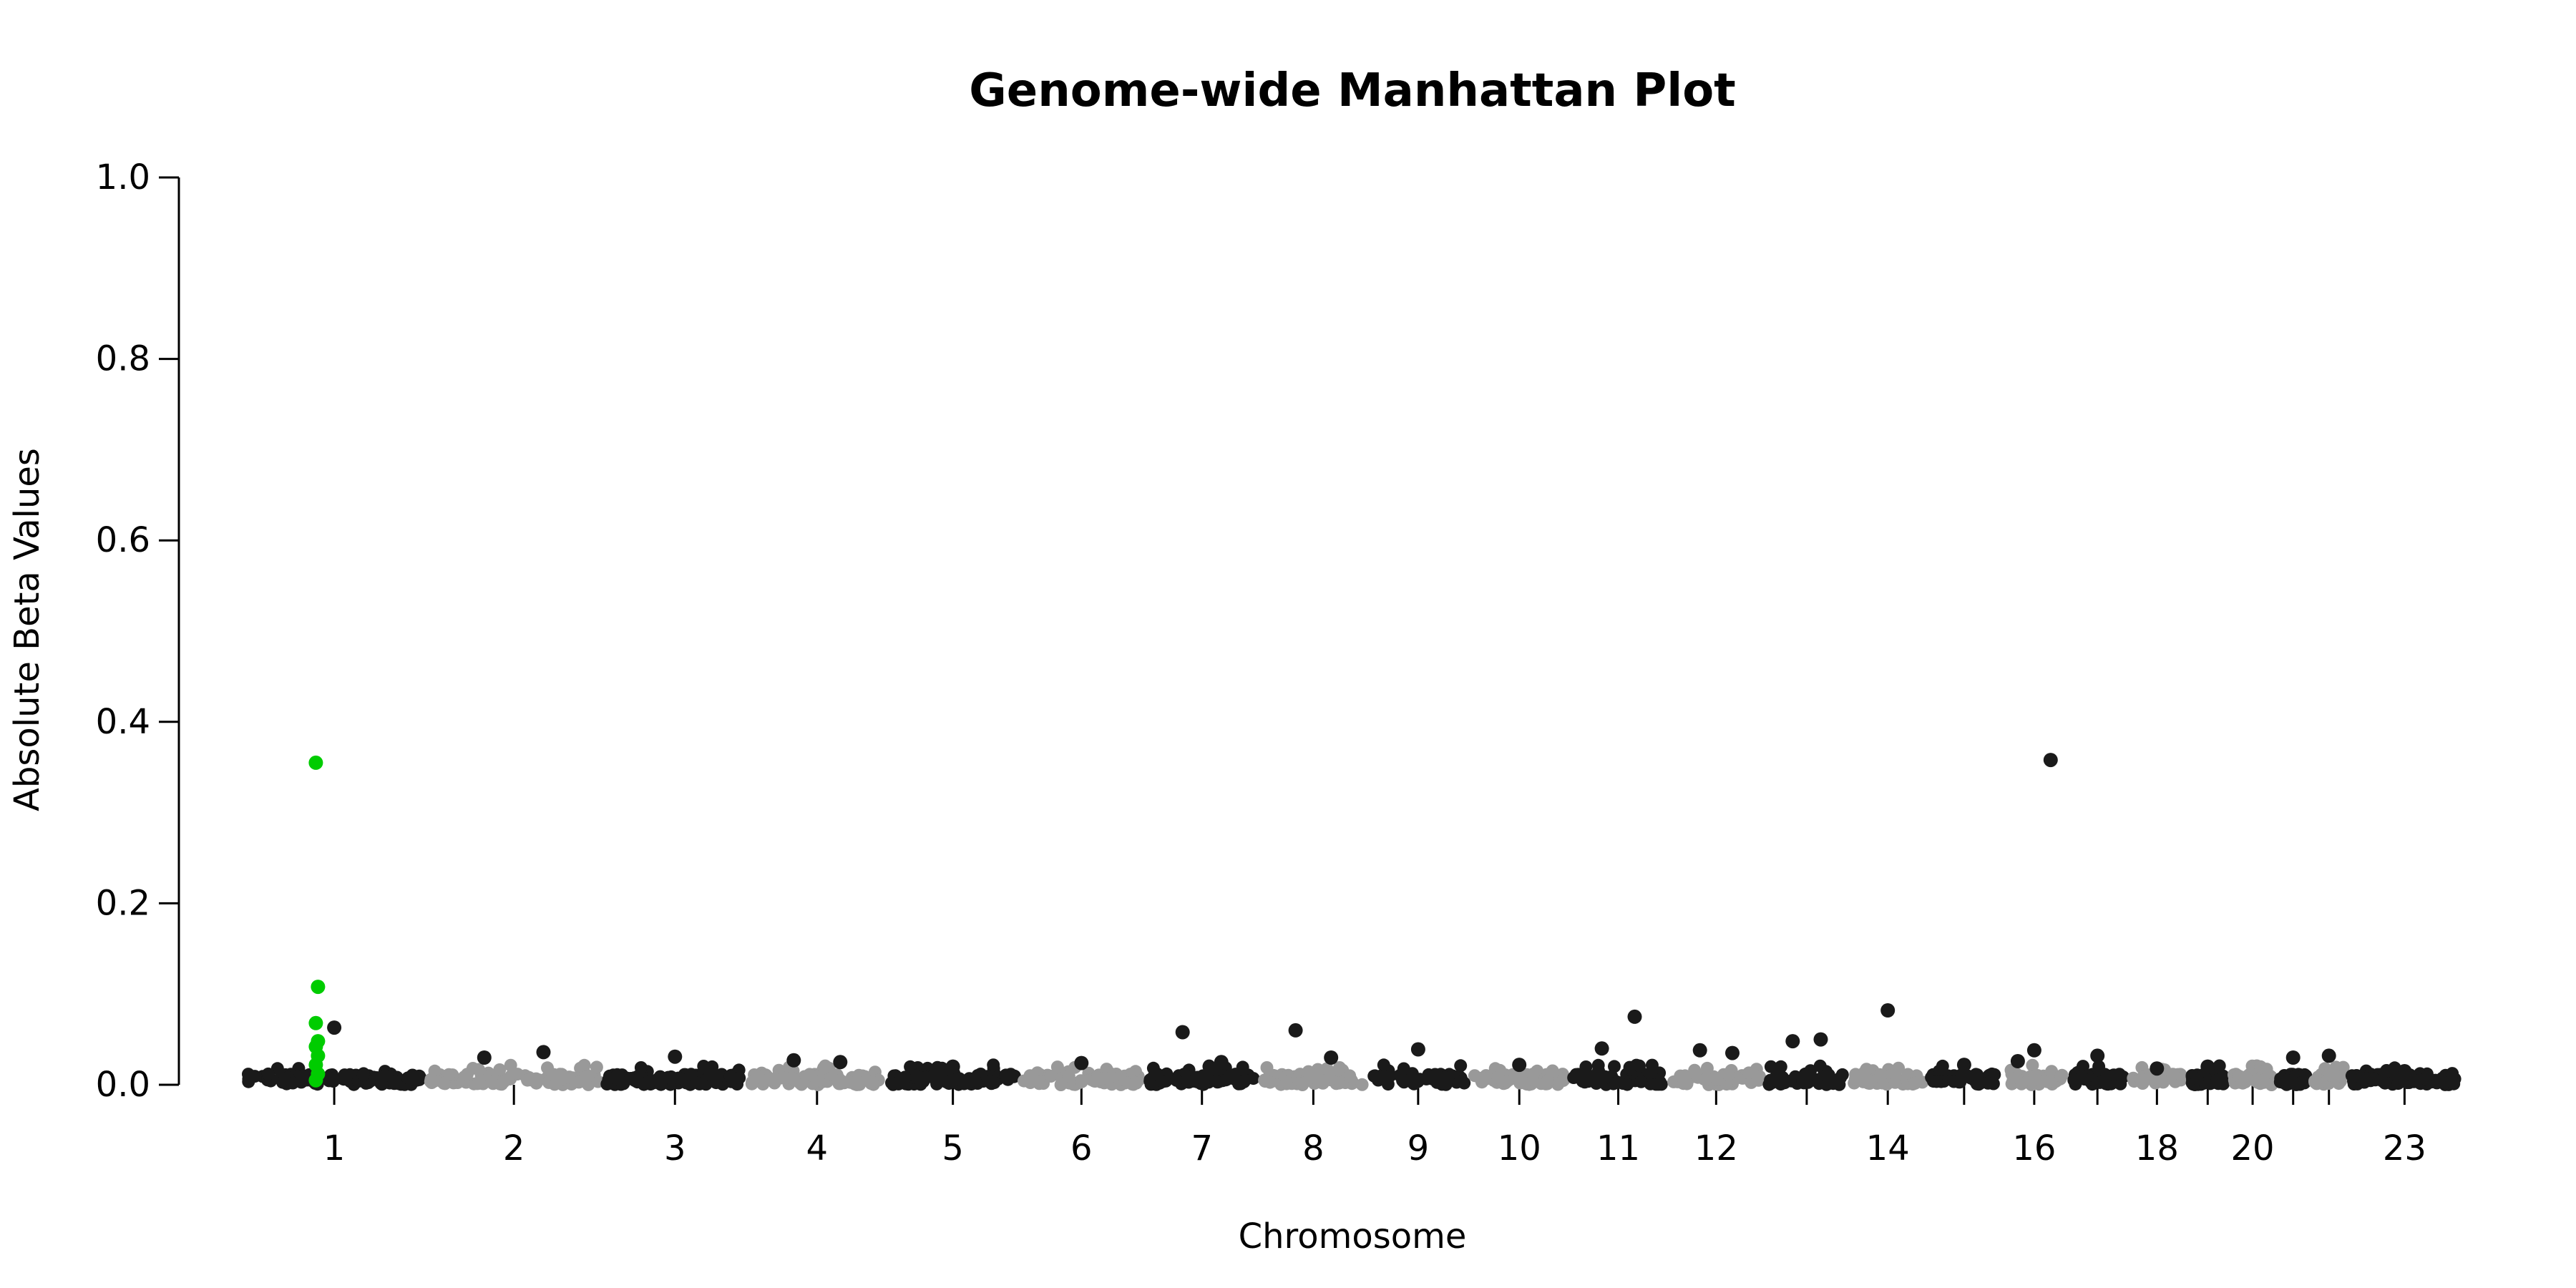 This screenshot has width=2576, height=1288. What do you see at coordinates (1374, 1127) in the screenshot?
I see `x-axis: 1 2 3 4 5 6 7 8 9 10 11 12 14 16 18 20 23` at bounding box center [1374, 1127].